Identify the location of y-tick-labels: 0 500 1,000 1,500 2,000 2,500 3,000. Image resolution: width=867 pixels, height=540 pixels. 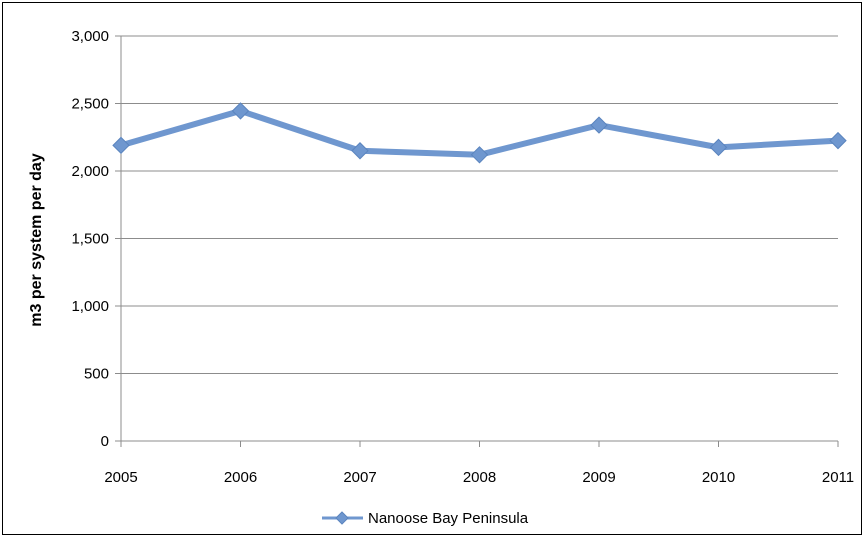
(90, 239).